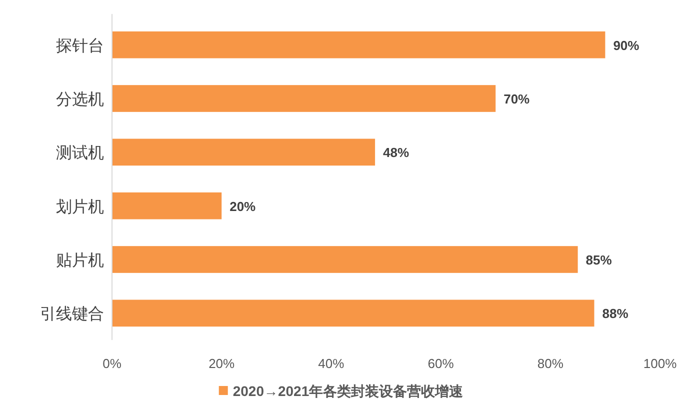 The width and height of the screenshot is (684, 408). I want to click on data-label: 70%, so click(517, 99).